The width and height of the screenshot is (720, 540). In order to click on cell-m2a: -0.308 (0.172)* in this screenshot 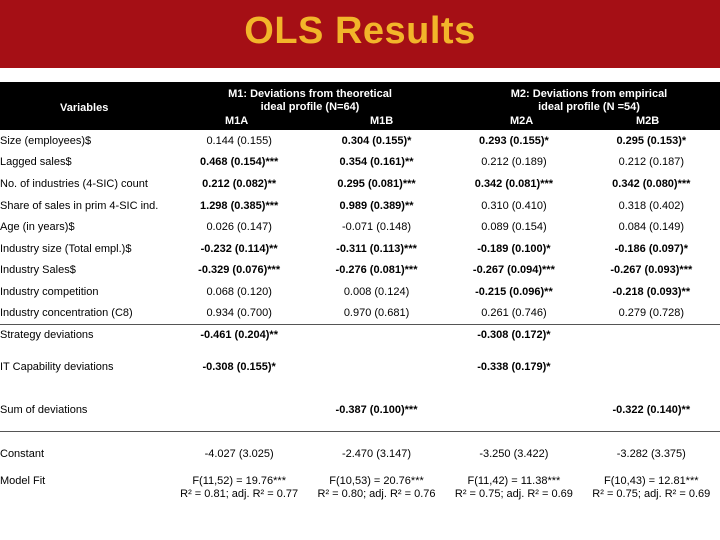, I will do `click(514, 334)`.